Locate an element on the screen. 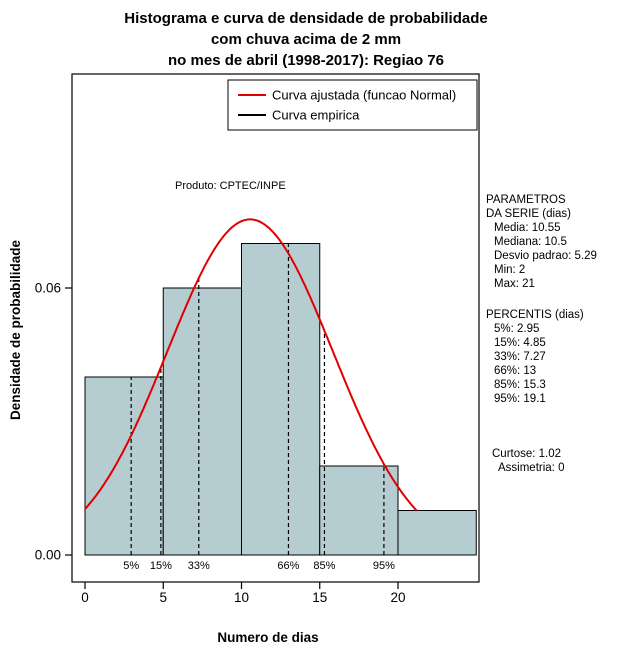 Image resolution: width=640 pixels, height=660 pixels. legend-box is located at coordinates (352, 105).